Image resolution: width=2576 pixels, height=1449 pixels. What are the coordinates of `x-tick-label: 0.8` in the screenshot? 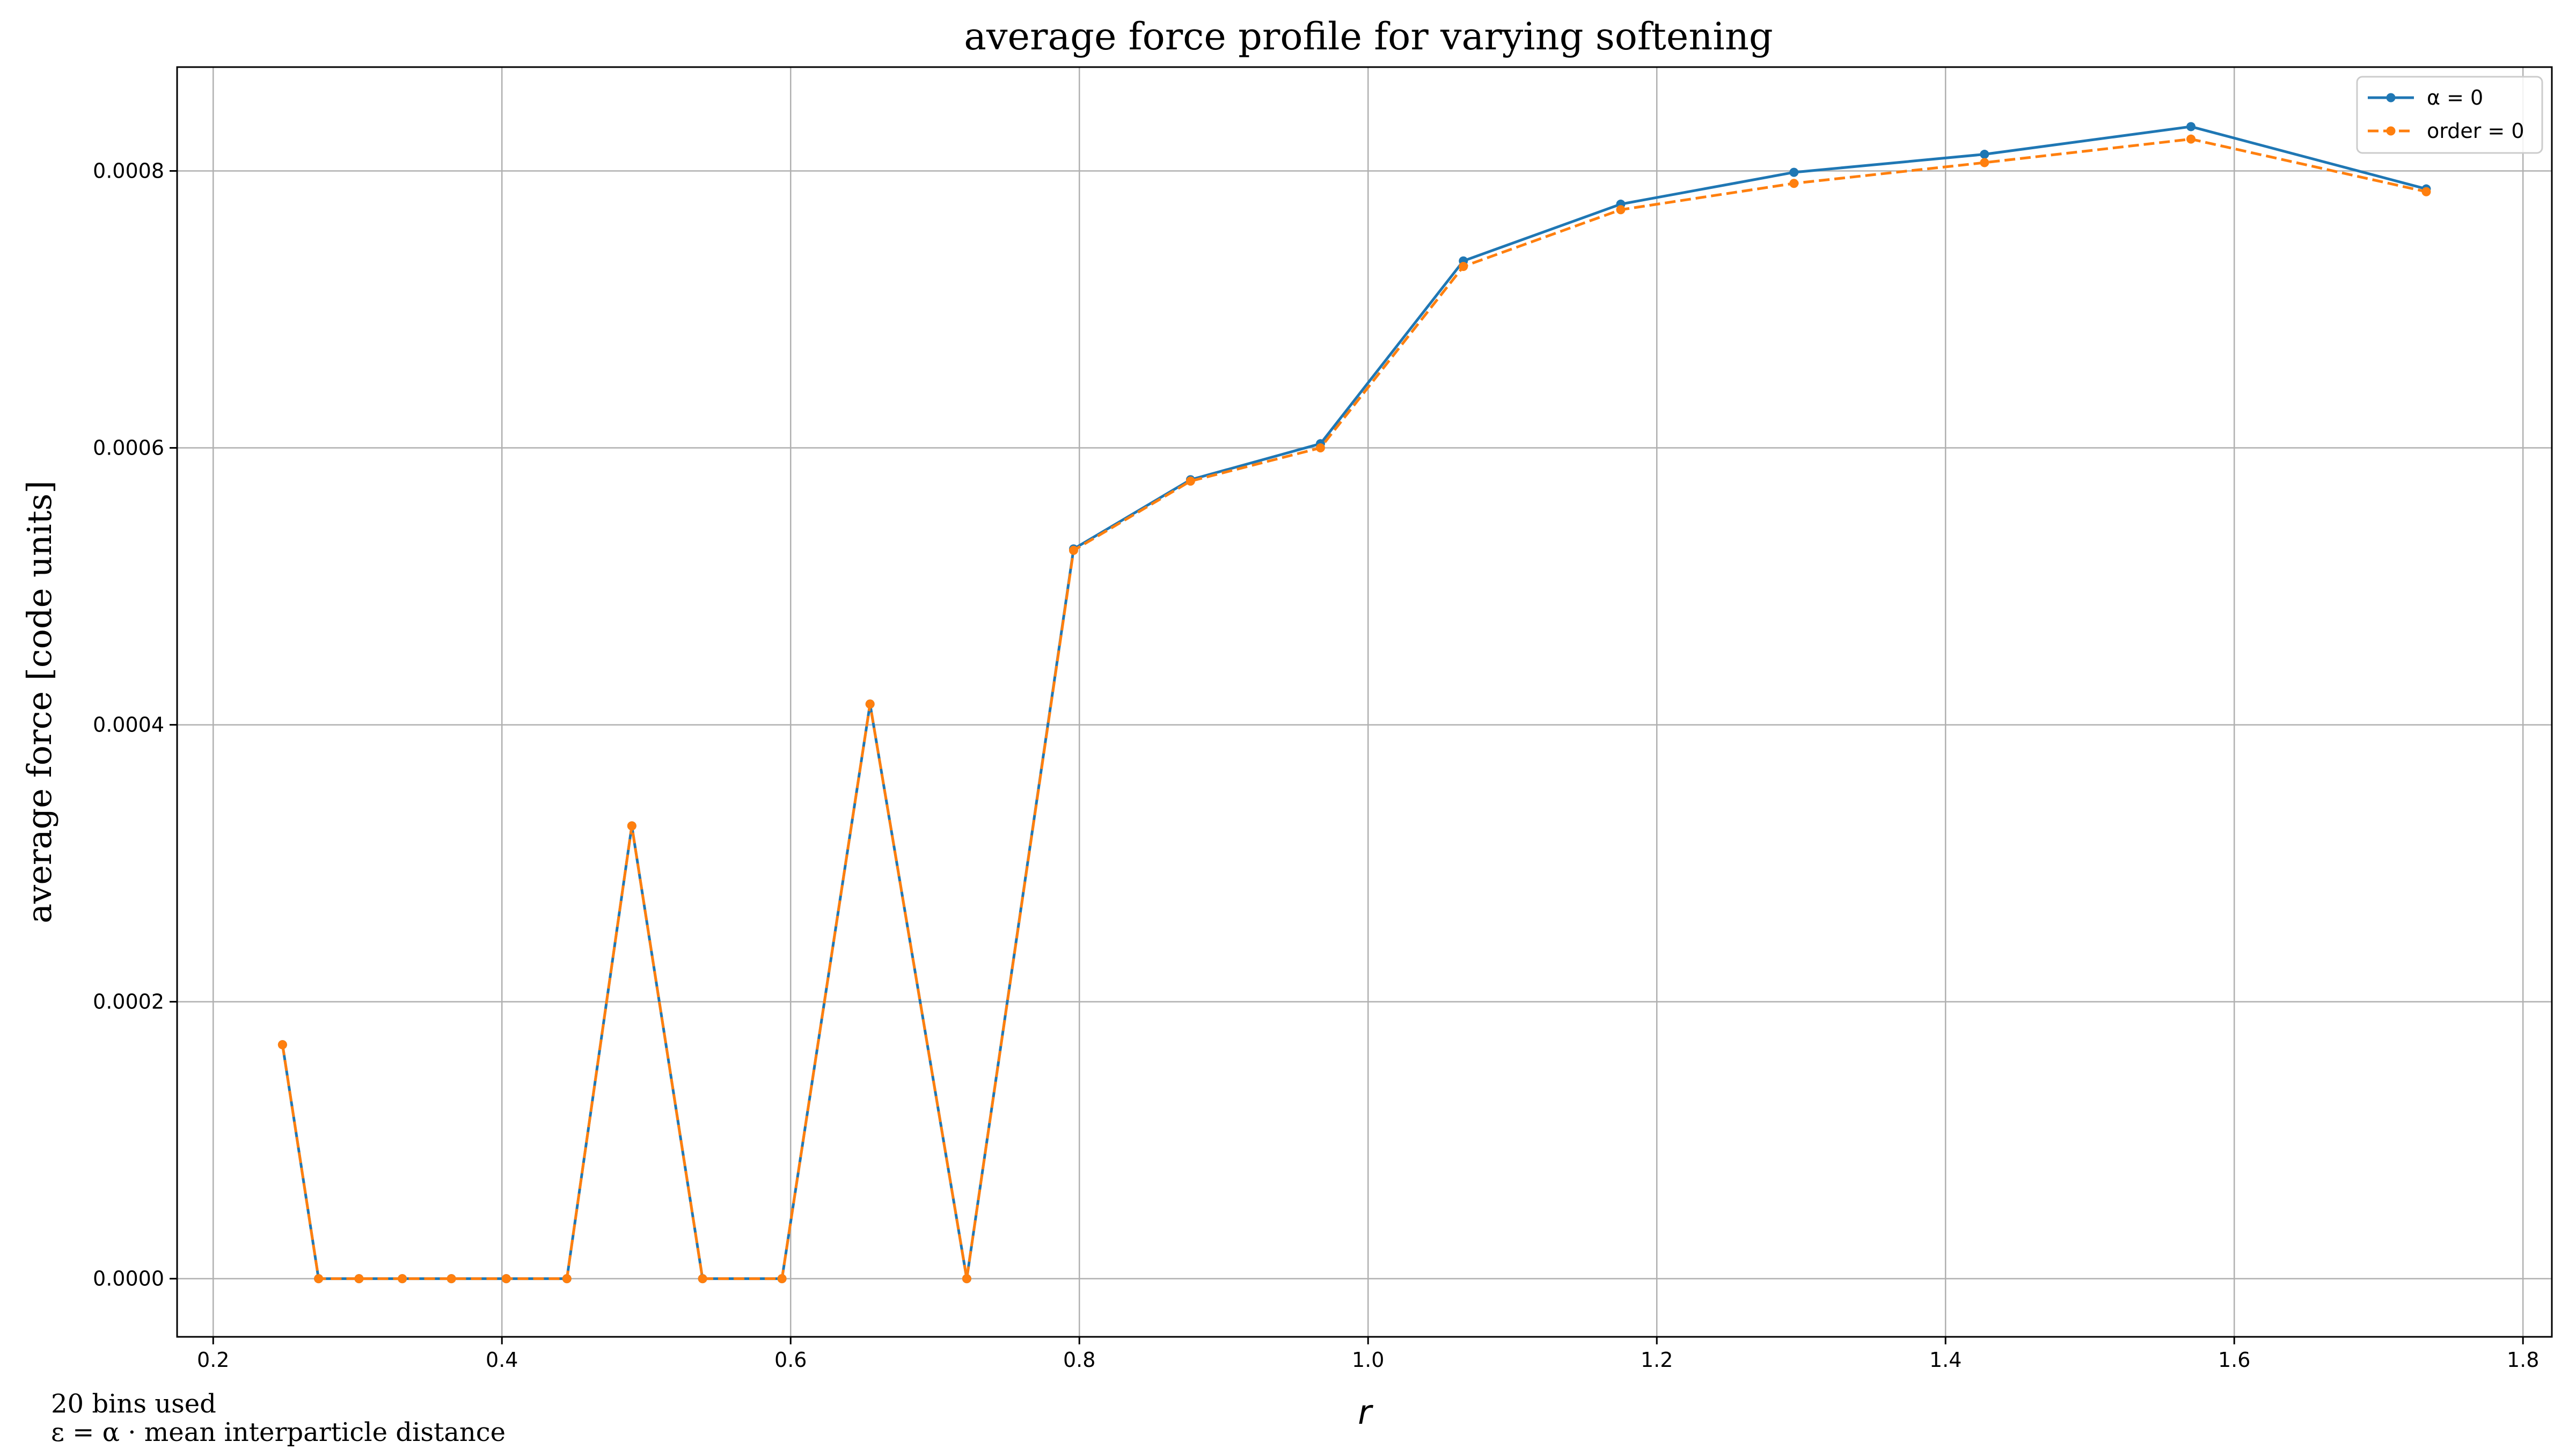 It's located at (1079, 1360).